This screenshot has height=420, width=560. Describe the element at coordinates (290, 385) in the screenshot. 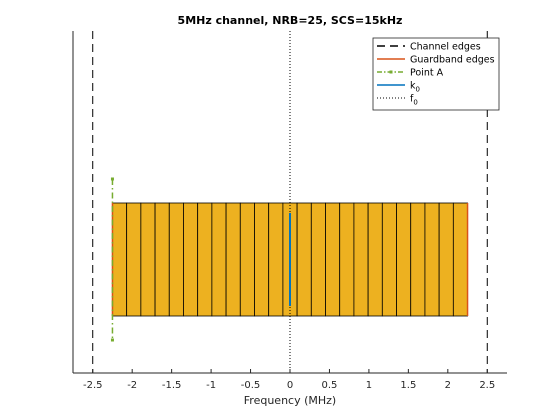

I see `x-tick-label: 0` at that location.